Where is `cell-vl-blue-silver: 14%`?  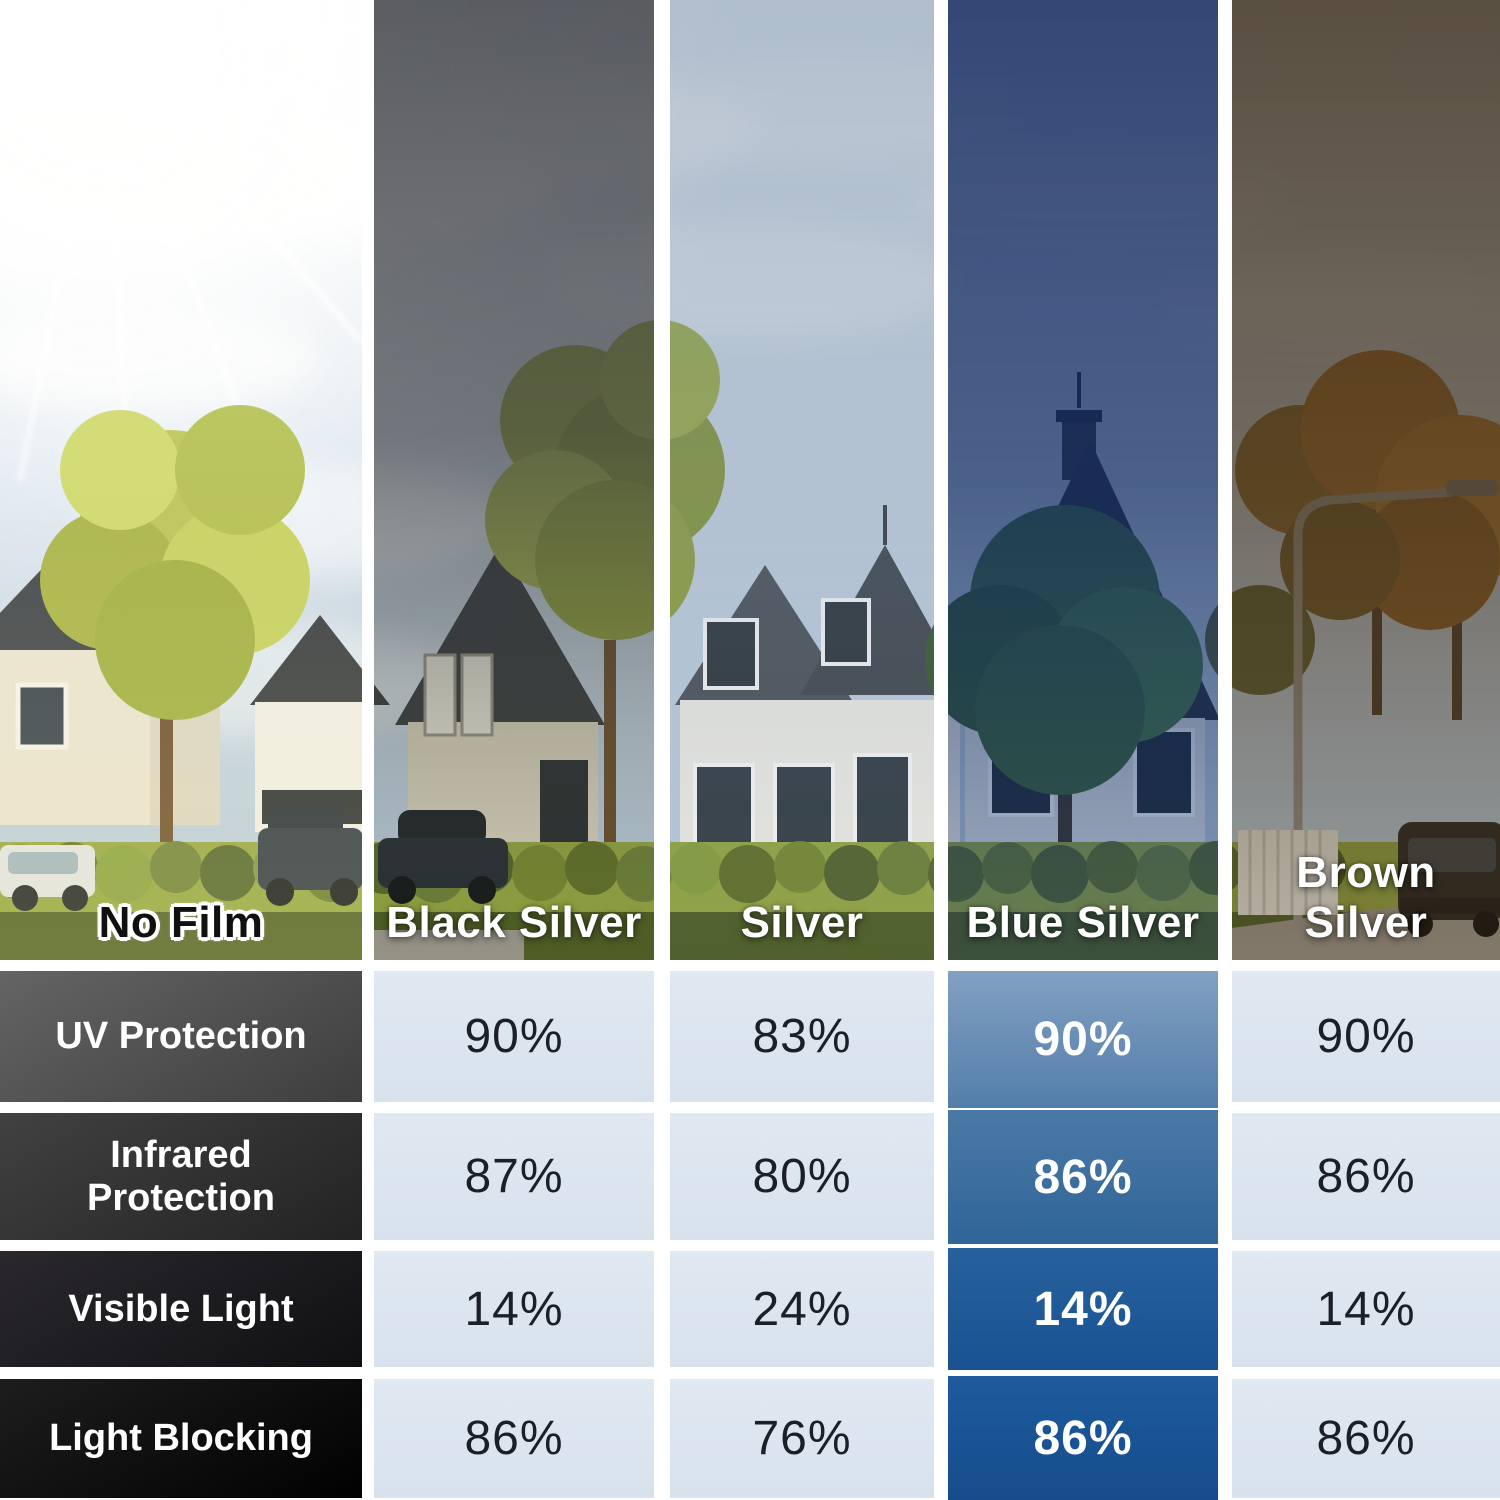
cell-vl-blue-silver: 14% is located at coordinates (1083, 1309).